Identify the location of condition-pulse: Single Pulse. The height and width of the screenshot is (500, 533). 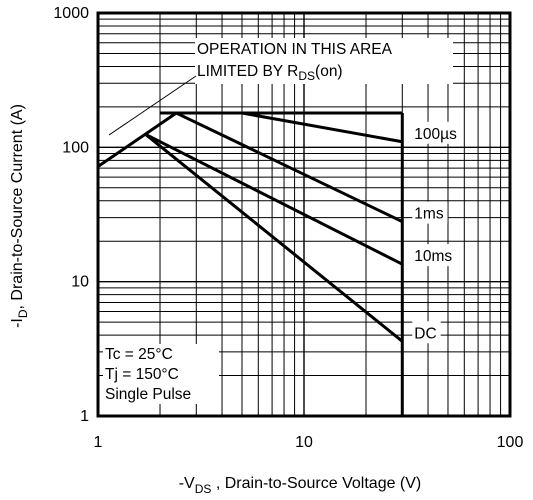
(148, 394).